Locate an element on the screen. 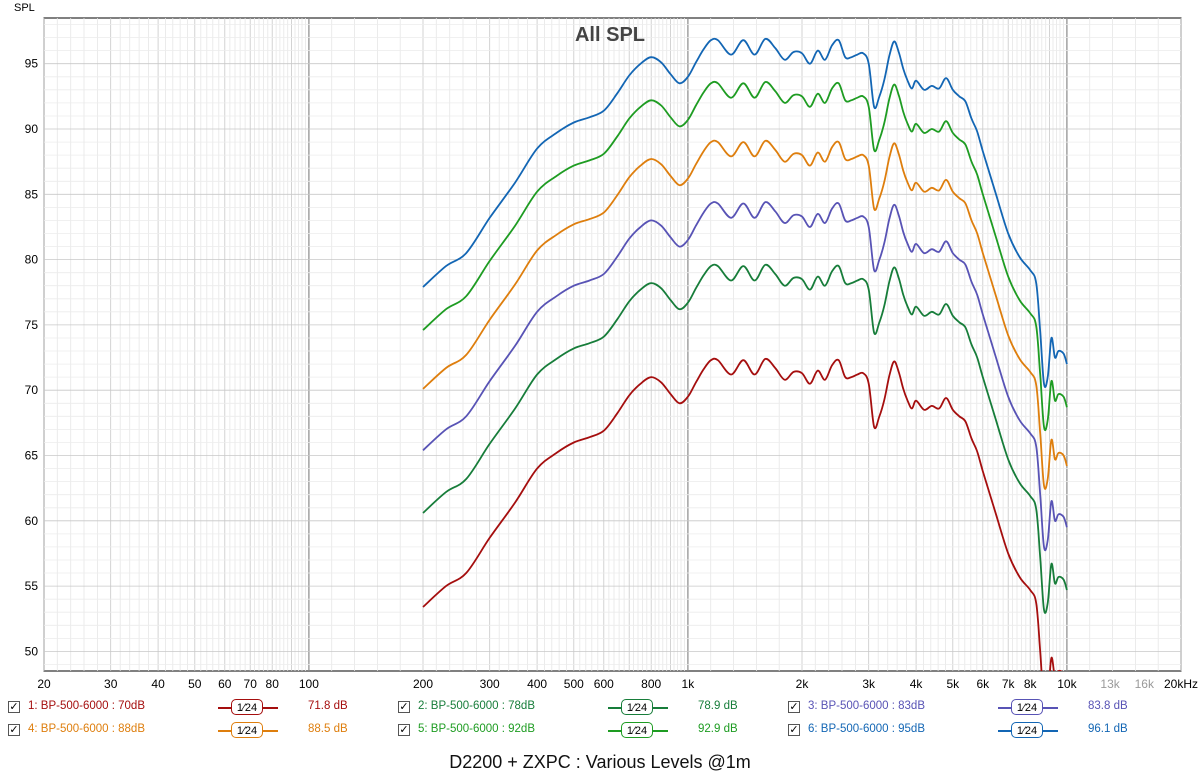 This screenshot has height=782, width=1200. y-tick-label: 80 is located at coordinates (32, 260).